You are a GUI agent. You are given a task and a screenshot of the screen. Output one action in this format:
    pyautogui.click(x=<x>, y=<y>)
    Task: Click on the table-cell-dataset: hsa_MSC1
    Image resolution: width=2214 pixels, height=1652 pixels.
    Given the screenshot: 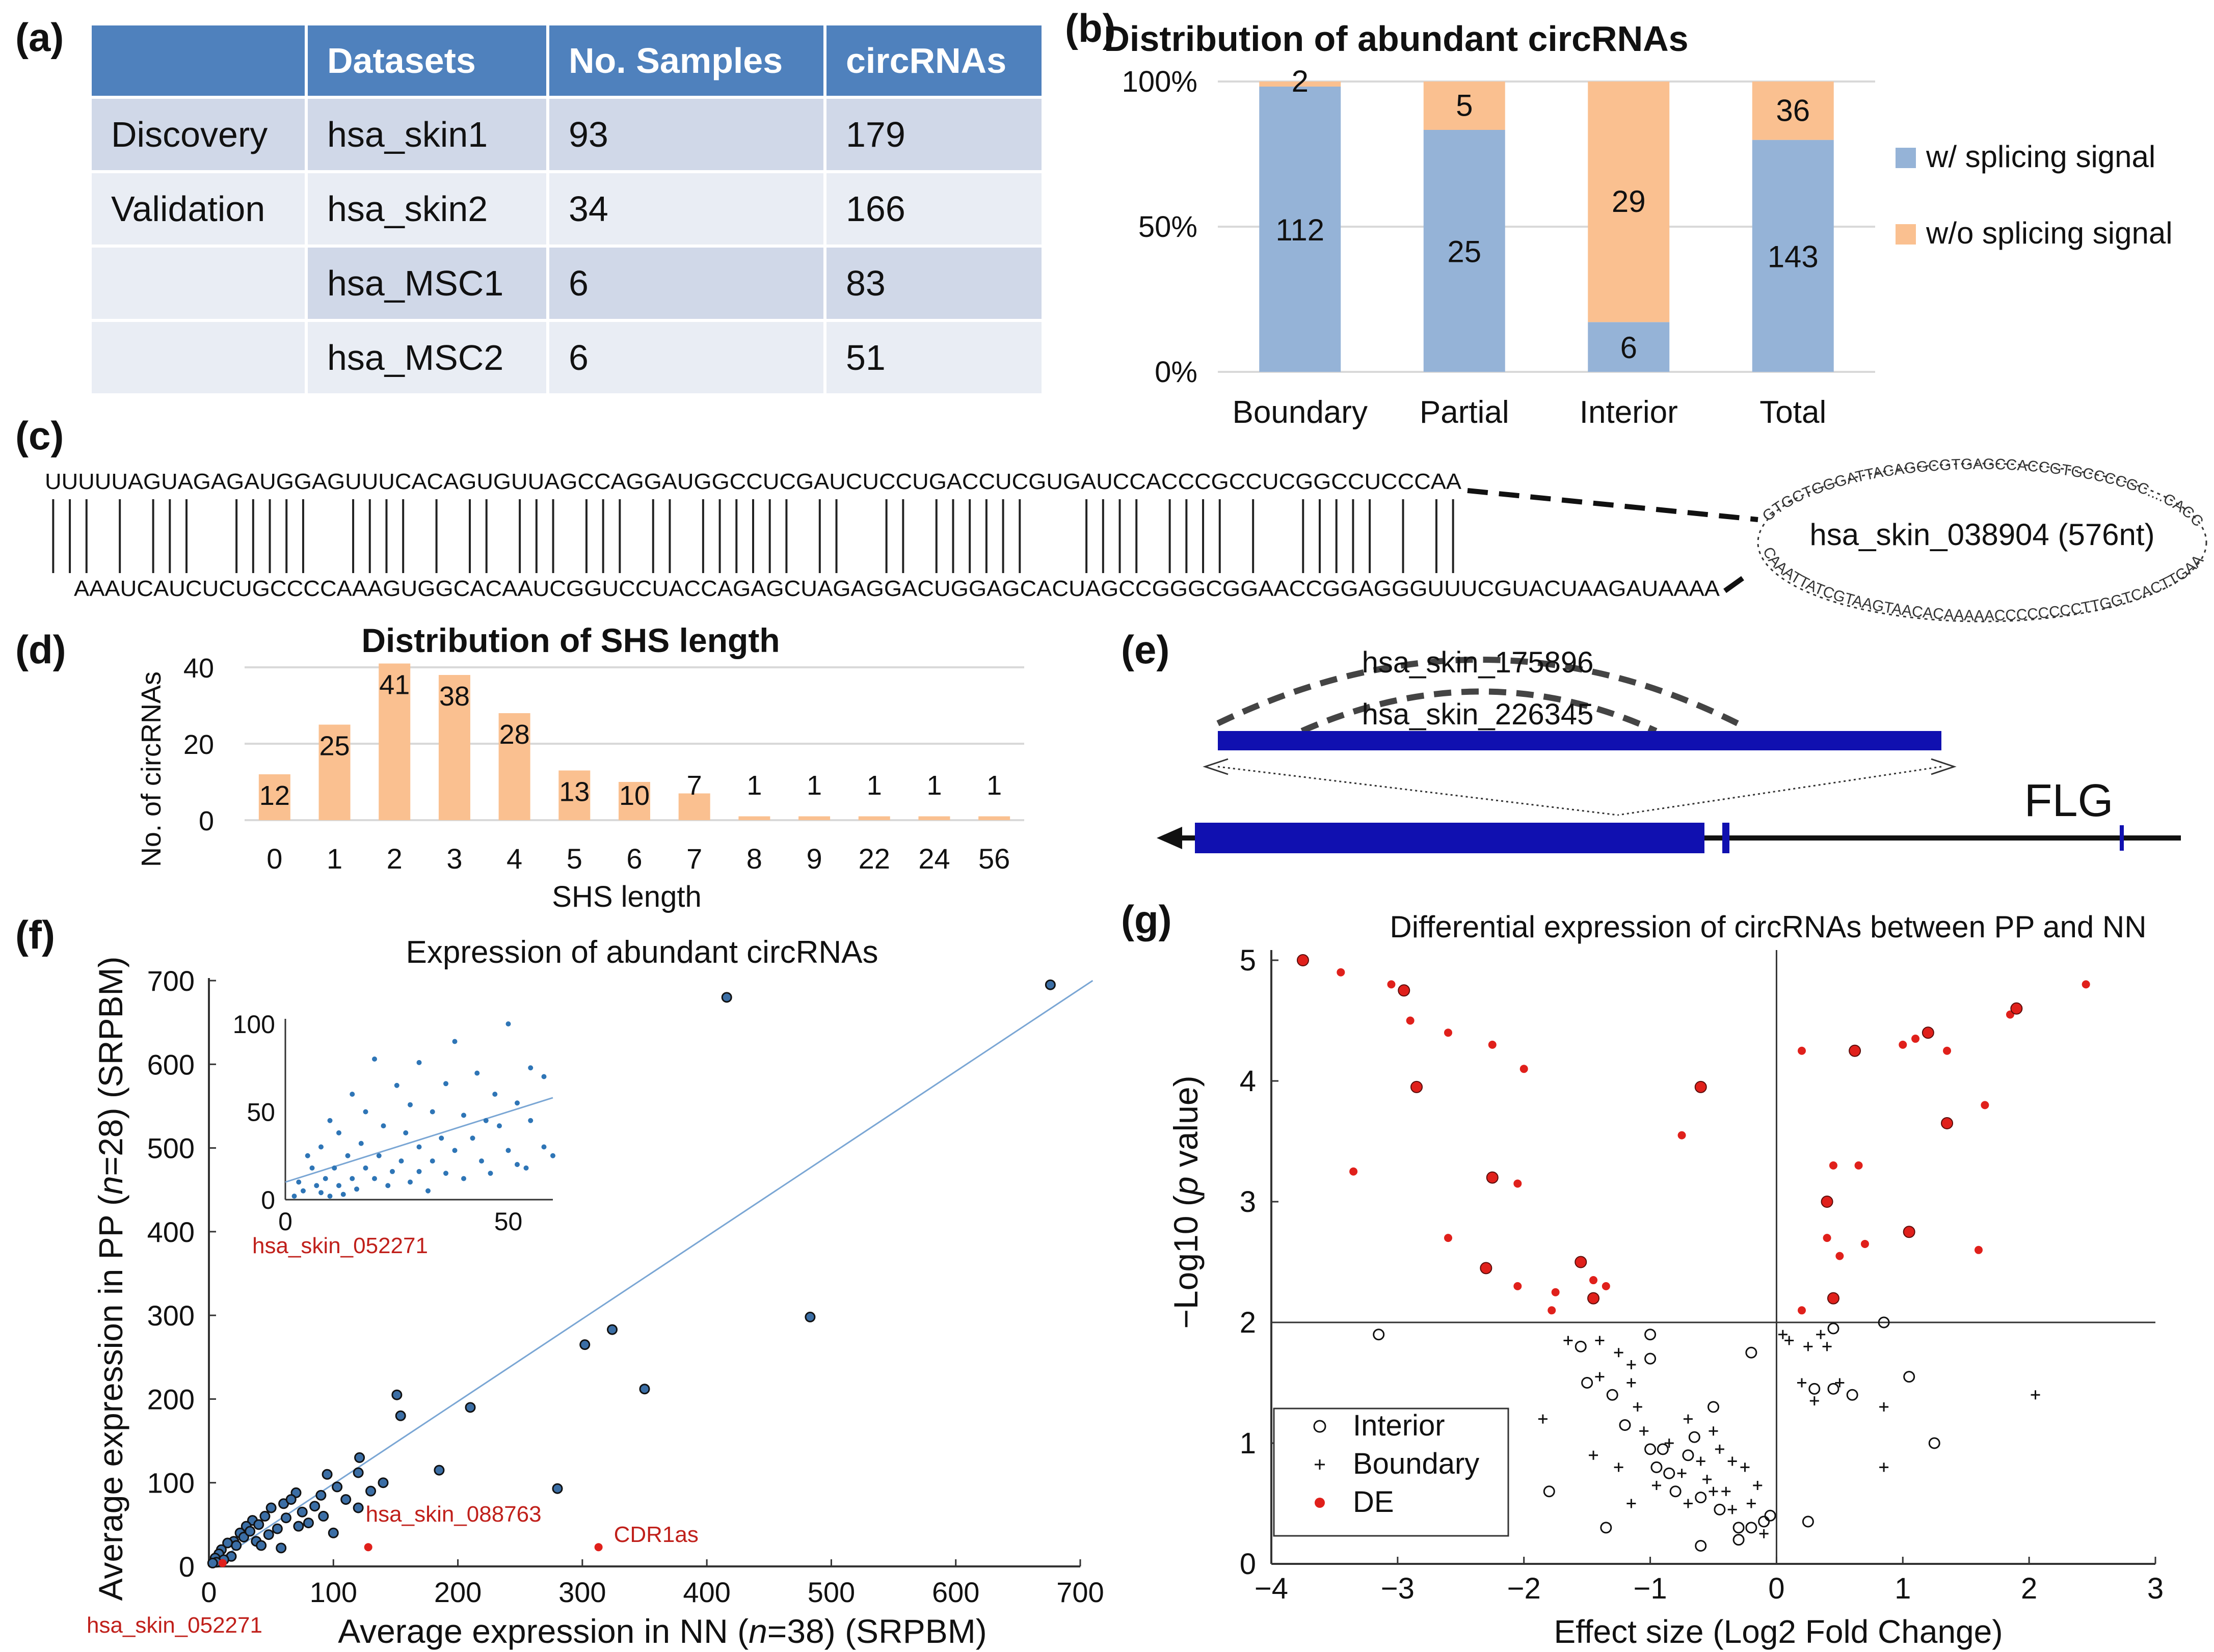 What is the action you would take?
    pyautogui.click(x=427, y=284)
    